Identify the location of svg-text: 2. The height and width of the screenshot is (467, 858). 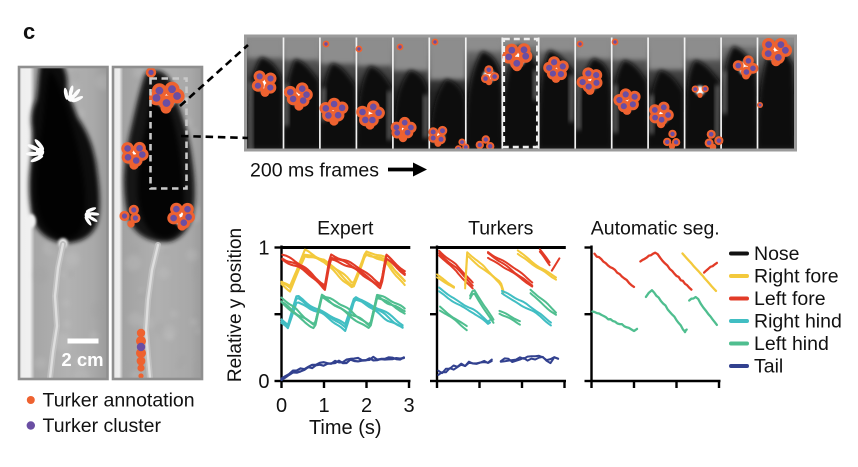
(366, 406).